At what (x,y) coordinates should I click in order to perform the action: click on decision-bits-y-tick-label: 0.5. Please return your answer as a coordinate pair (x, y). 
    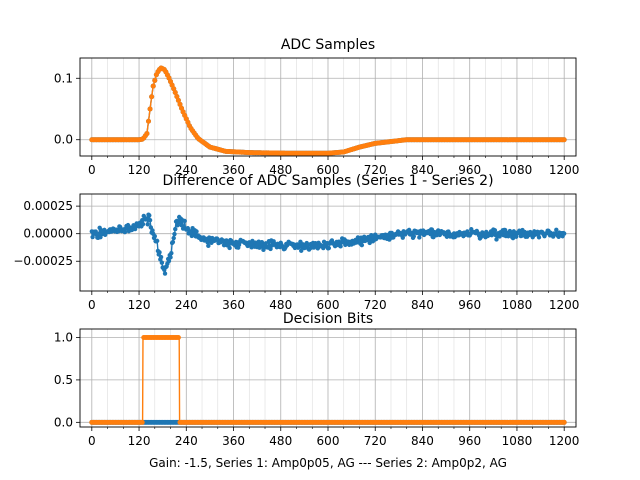
    Looking at the image, I should click on (63, 380).